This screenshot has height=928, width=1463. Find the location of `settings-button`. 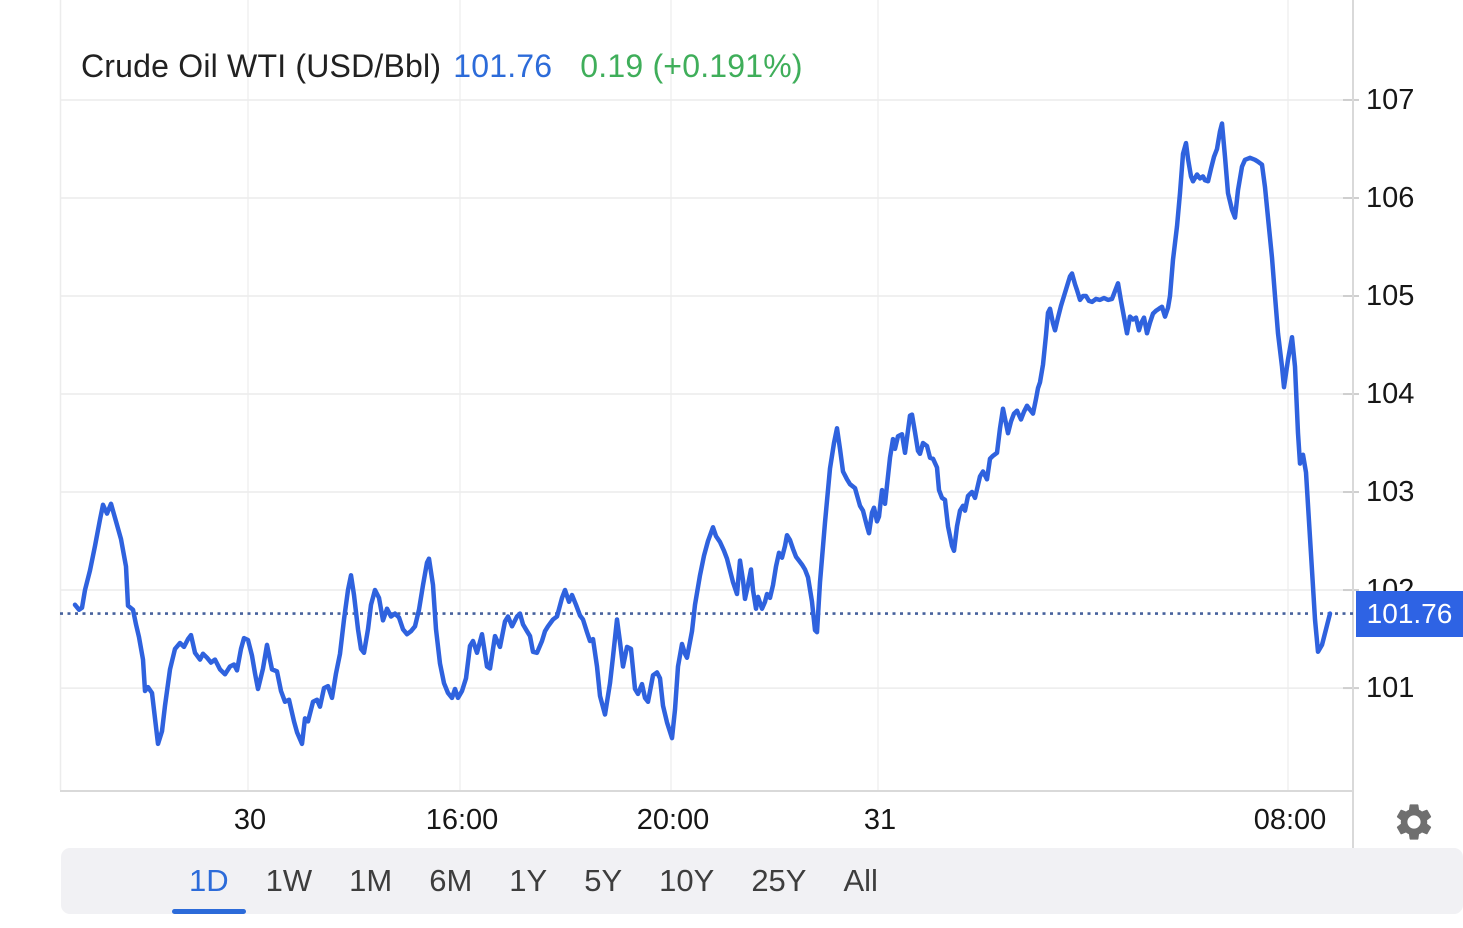

settings-button is located at coordinates (1414, 822).